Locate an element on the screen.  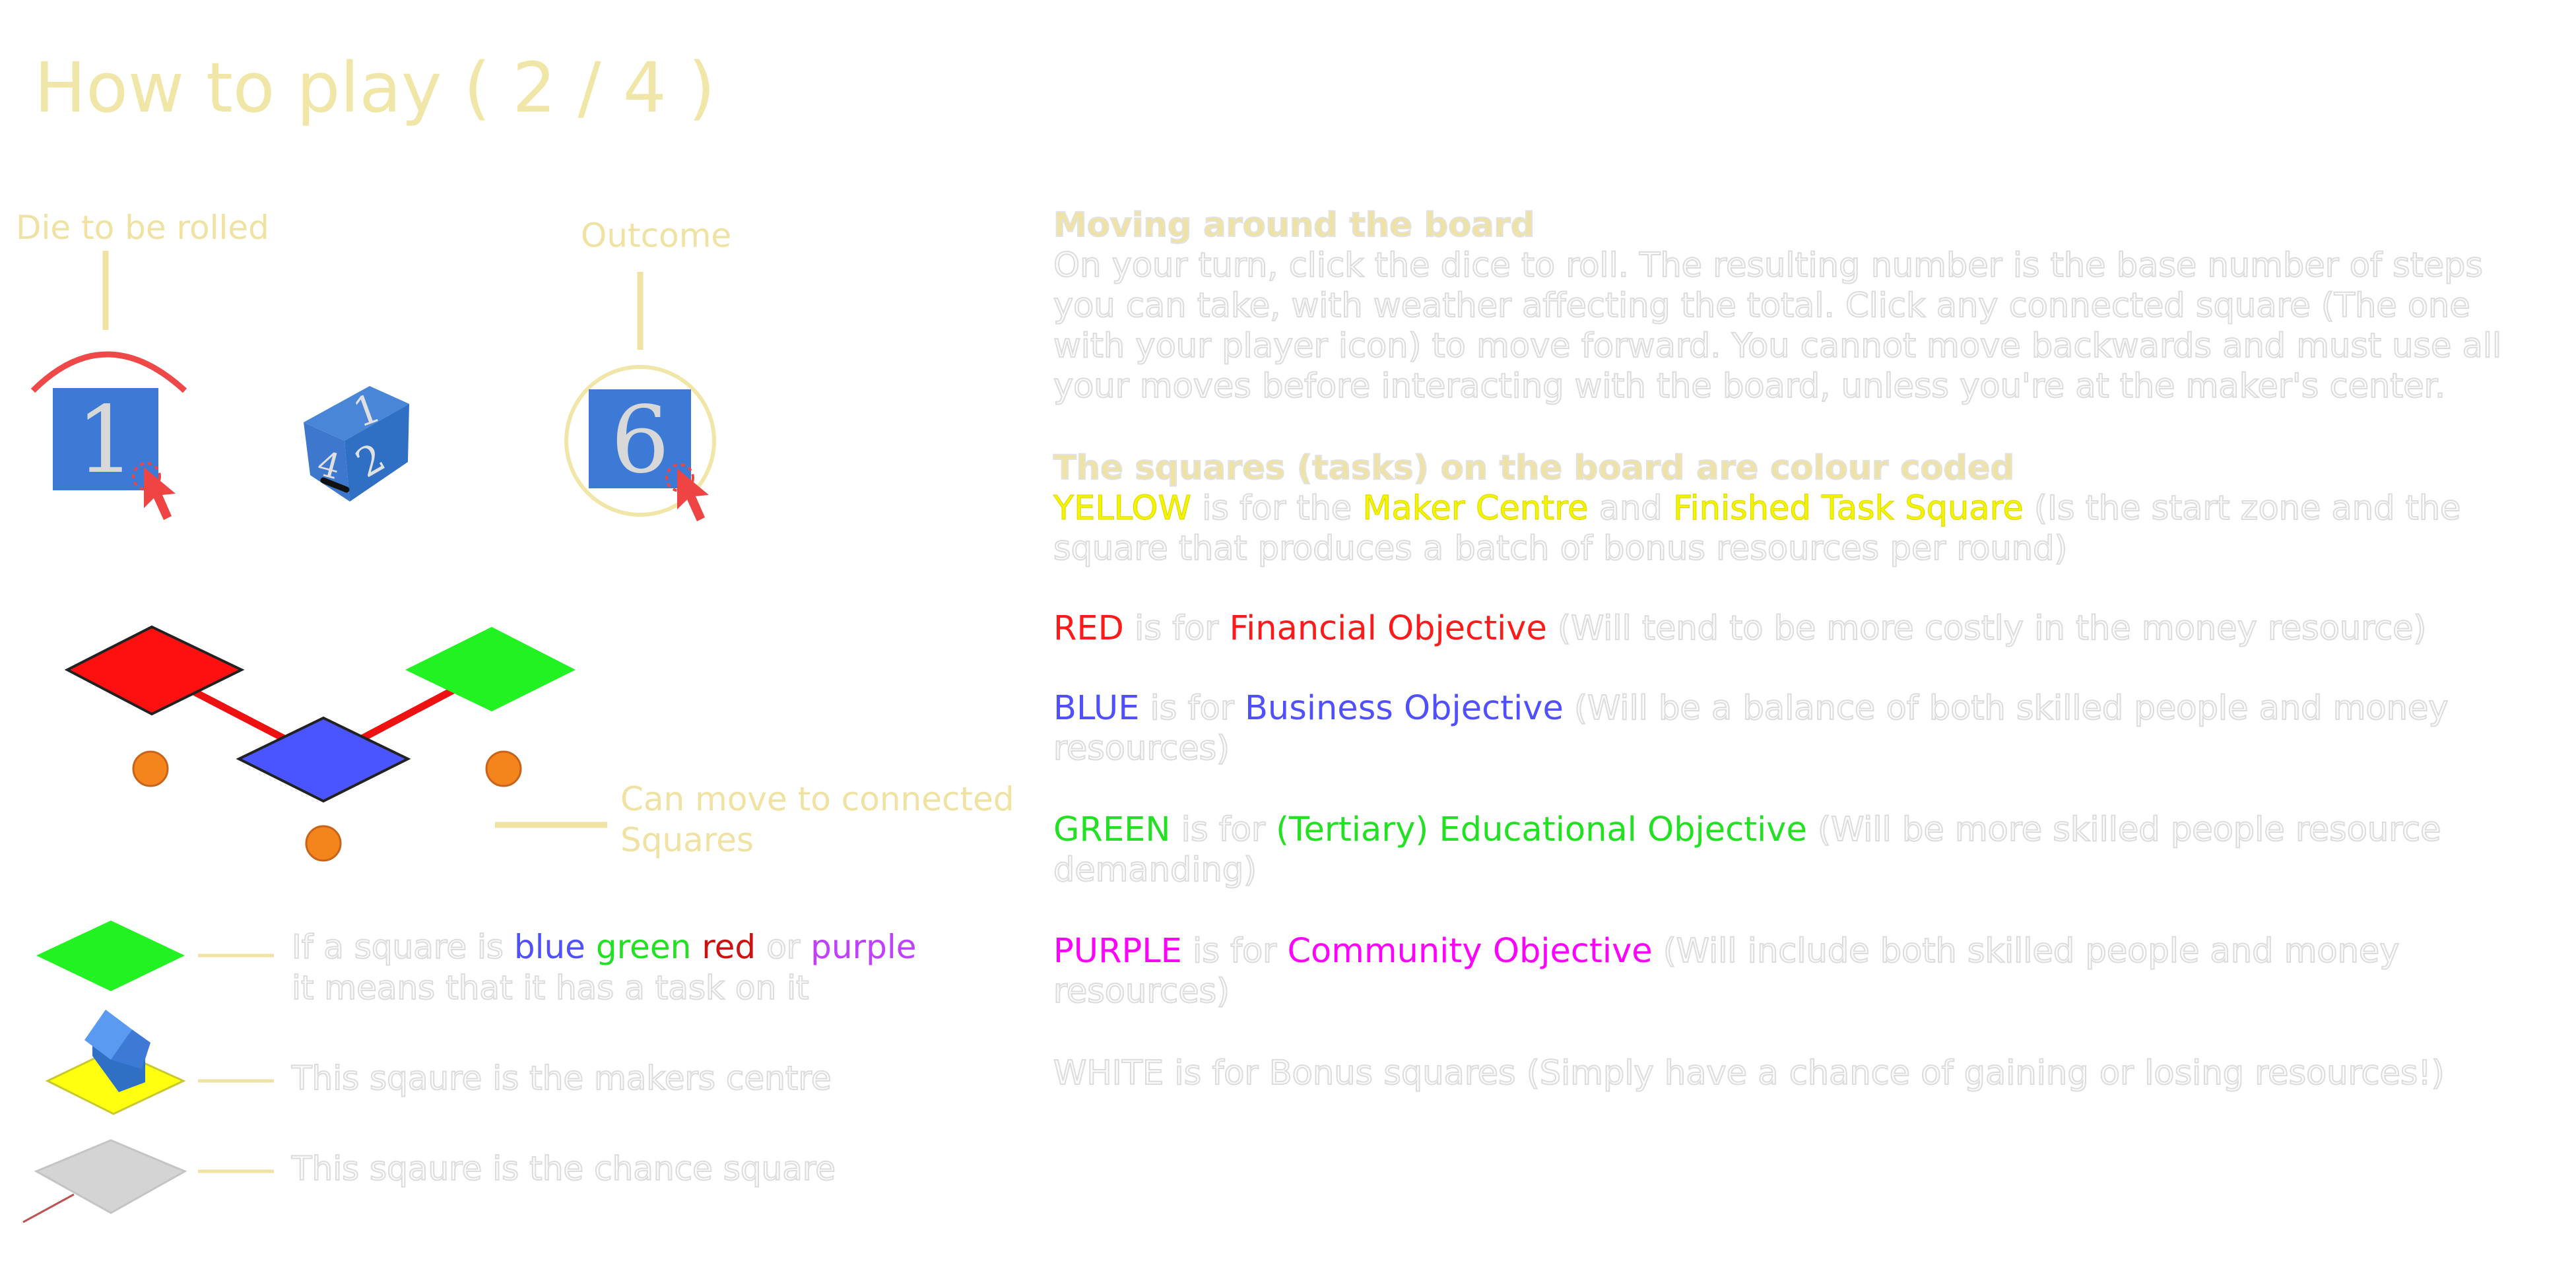
green-desc2: demanding) is located at coordinates (1155, 870).